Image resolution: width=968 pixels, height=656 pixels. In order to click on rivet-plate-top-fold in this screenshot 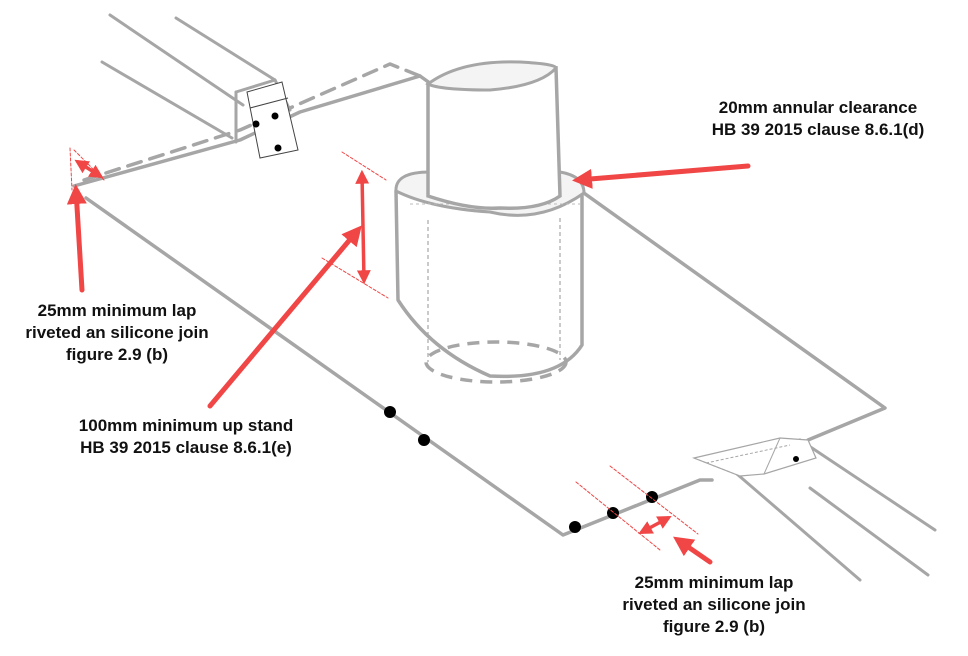, I will do `click(269, 103)`.